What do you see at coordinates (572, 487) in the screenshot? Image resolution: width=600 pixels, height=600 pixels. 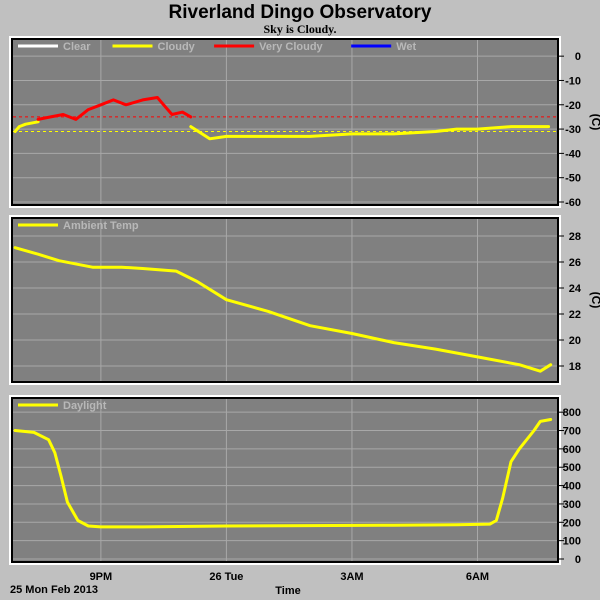 I see `y-tick-label: 400` at bounding box center [572, 487].